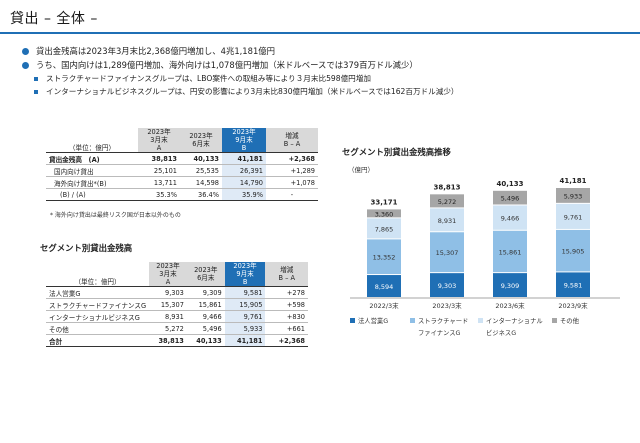 The image size is (640, 443). I want to click on x-tick-label: 2023/3末, so click(447, 305).